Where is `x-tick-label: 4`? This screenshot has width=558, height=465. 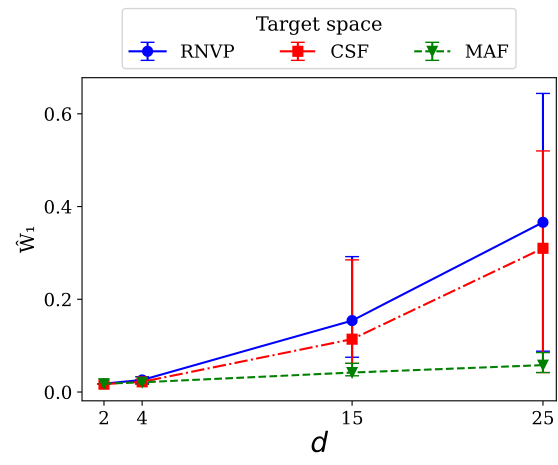 x-tick-label: 4 is located at coordinates (141, 417).